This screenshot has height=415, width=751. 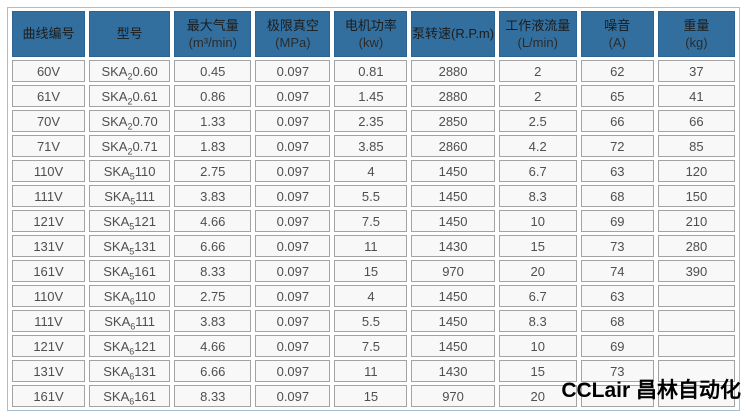 What do you see at coordinates (696, 171) in the screenshot?
I see `cell-weight: 120` at bounding box center [696, 171].